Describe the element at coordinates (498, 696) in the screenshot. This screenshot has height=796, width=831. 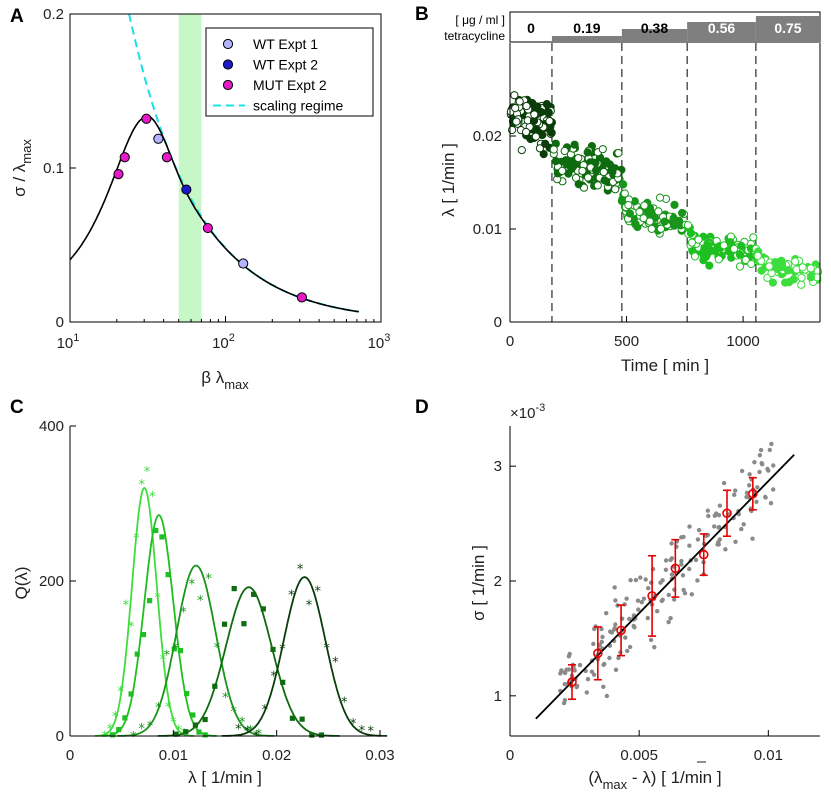
I see `y-tick-label: 1` at that location.